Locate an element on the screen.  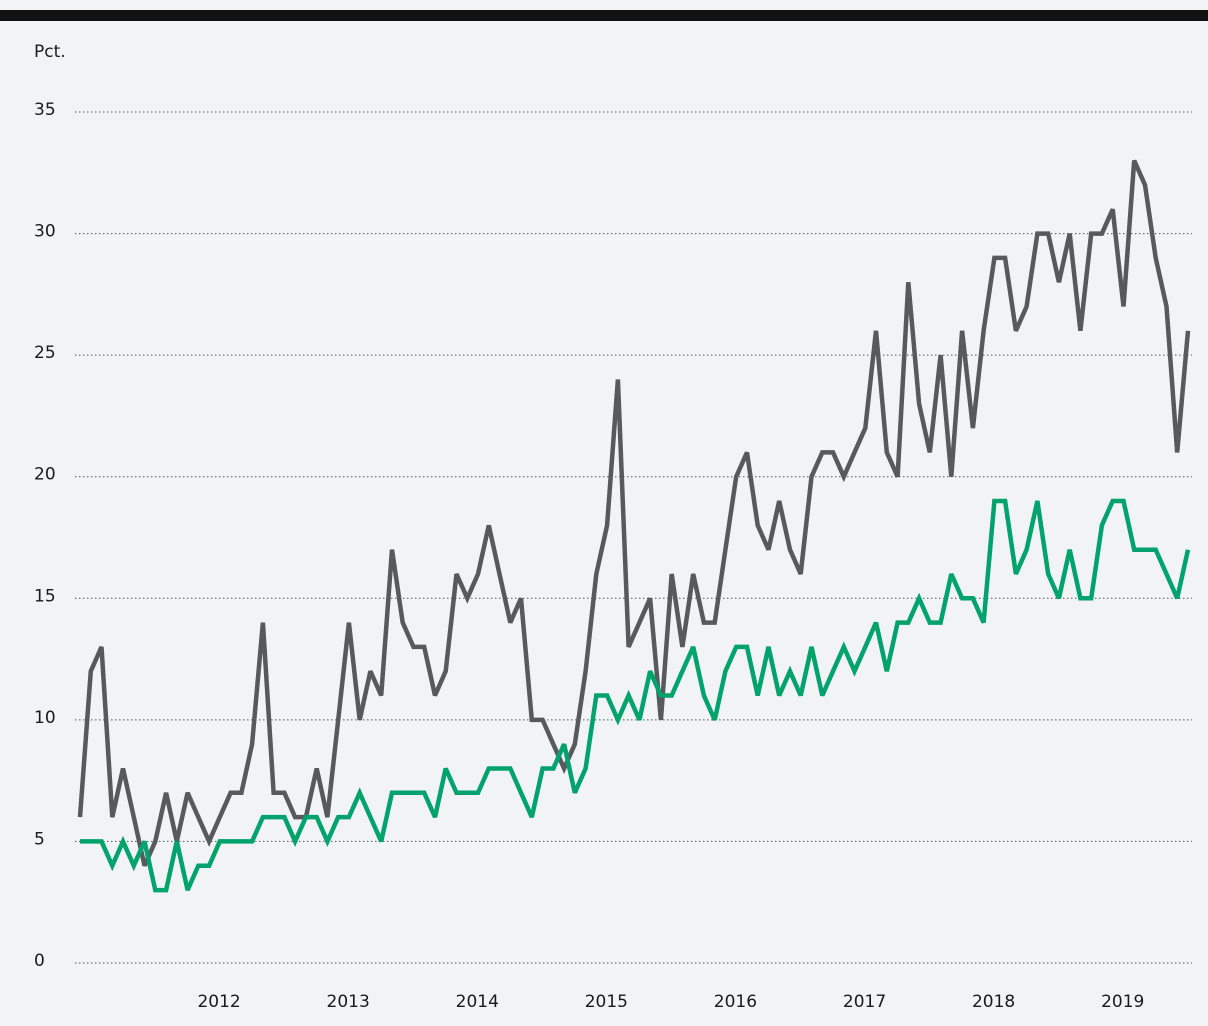
y-tick-label: 10 is located at coordinates (45, 718).